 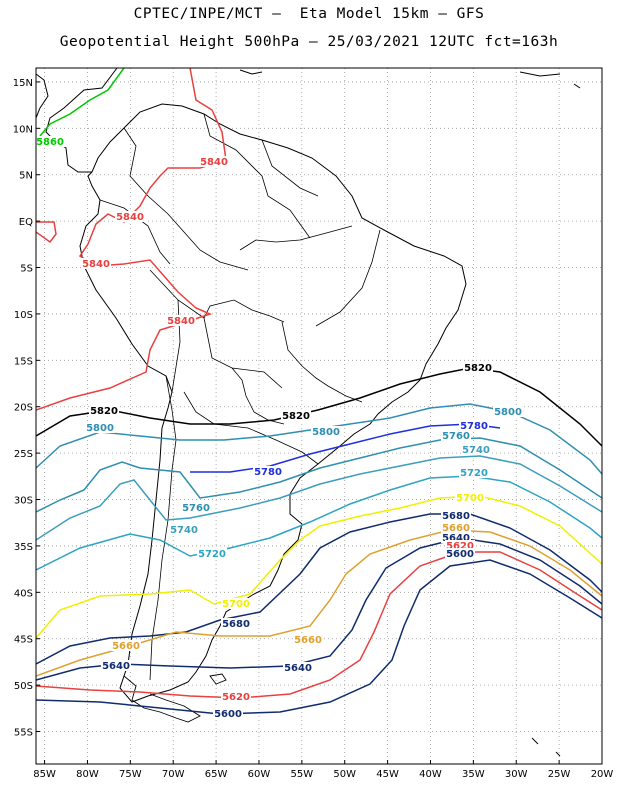 What do you see at coordinates (23, 593) in the screenshot?
I see `lat-tick-label: 40S` at bounding box center [23, 593].